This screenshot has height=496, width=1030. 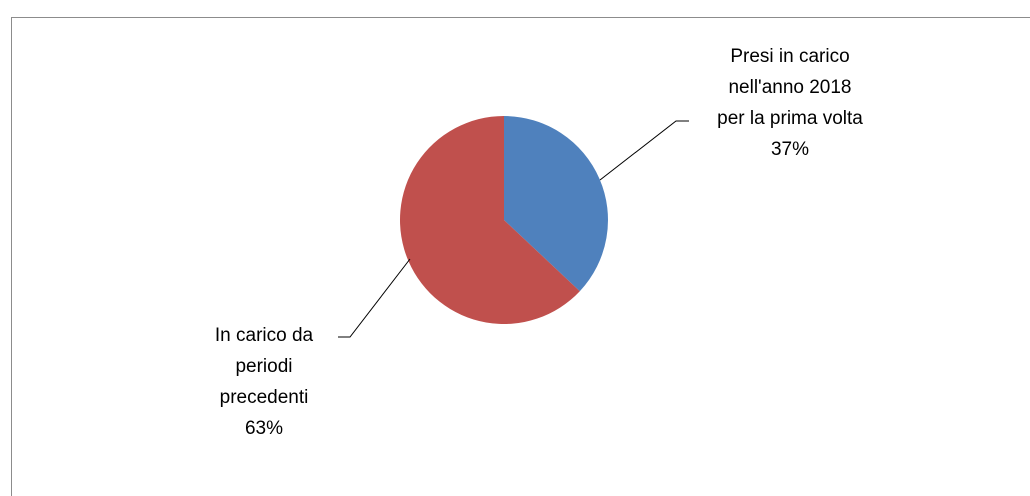 What do you see at coordinates (264, 428) in the screenshot?
I see `slice-percent-label: 63%` at bounding box center [264, 428].